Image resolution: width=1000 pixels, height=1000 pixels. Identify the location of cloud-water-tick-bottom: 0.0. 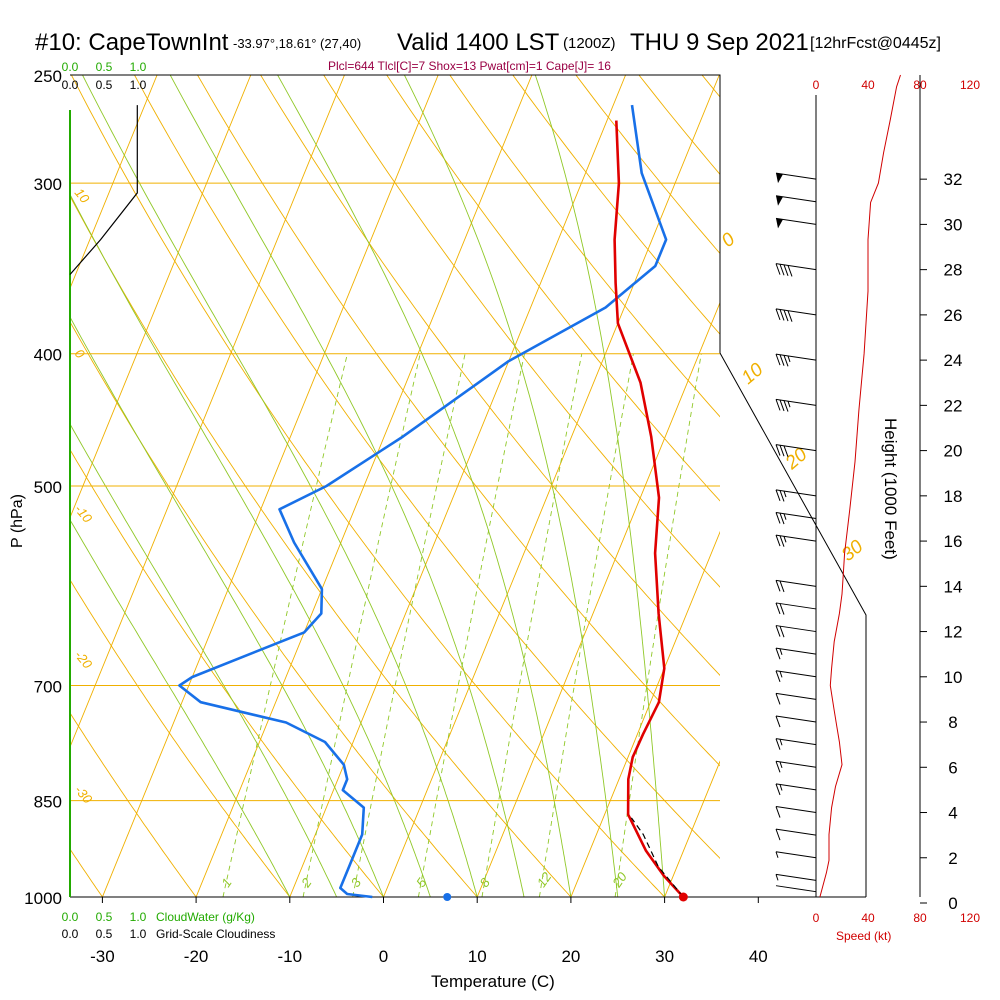
(70, 917).